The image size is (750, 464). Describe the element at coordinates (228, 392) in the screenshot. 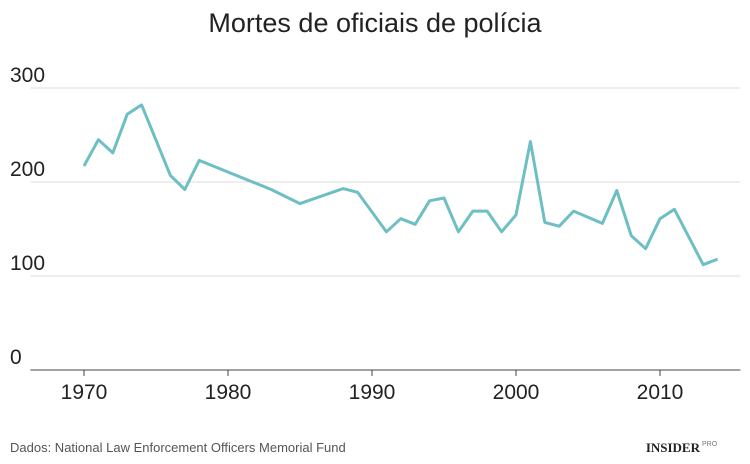

I see `x-tick-label: 1980` at that location.